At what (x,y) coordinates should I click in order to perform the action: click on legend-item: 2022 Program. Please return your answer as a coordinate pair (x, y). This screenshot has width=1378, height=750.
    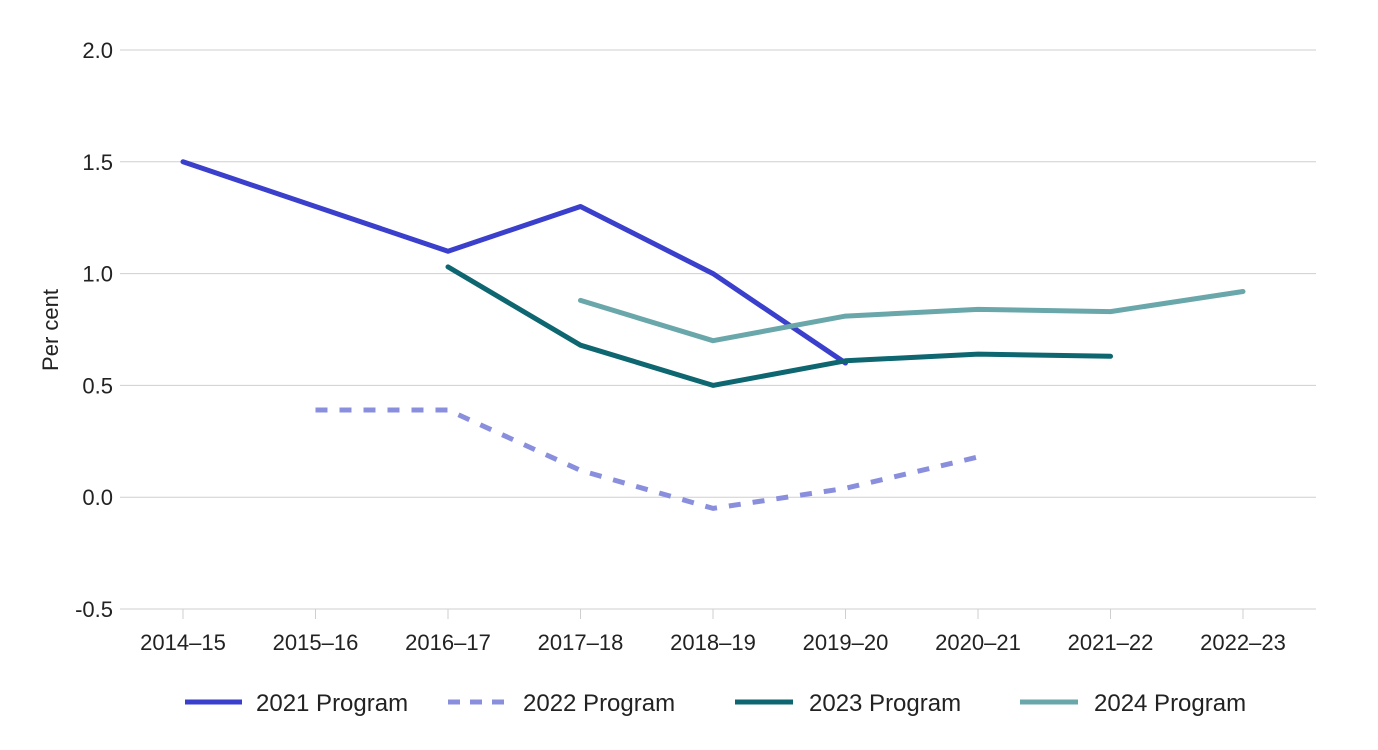
    Looking at the image, I should click on (561, 703).